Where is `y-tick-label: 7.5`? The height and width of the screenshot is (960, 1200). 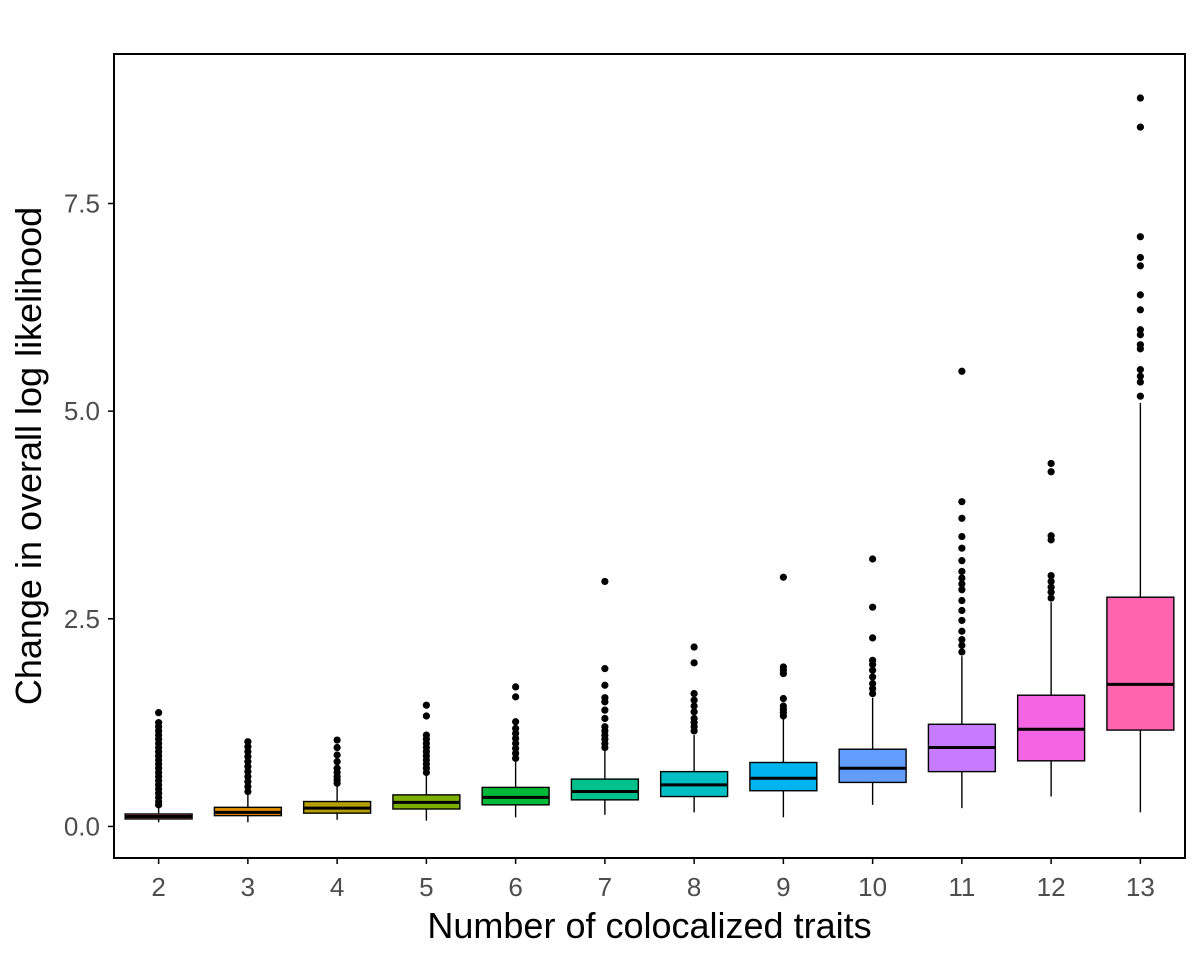
y-tick-label: 7.5 is located at coordinates (82, 204).